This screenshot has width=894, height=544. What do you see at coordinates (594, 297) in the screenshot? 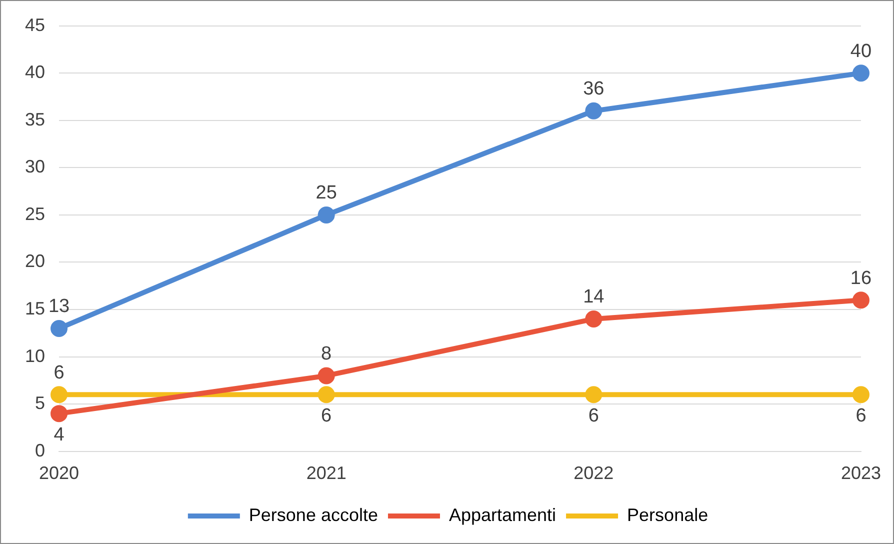
I see `data-label: 14` at bounding box center [594, 297].